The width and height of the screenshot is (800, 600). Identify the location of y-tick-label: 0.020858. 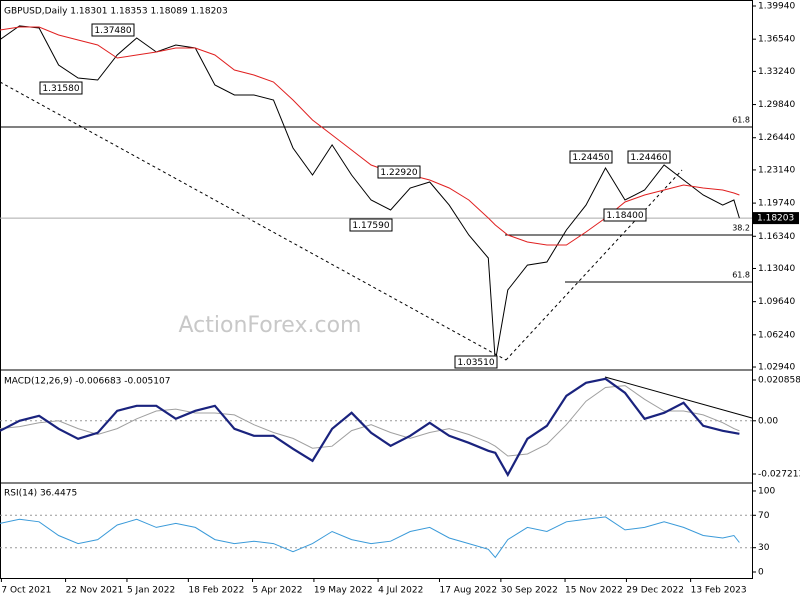
(779, 381).